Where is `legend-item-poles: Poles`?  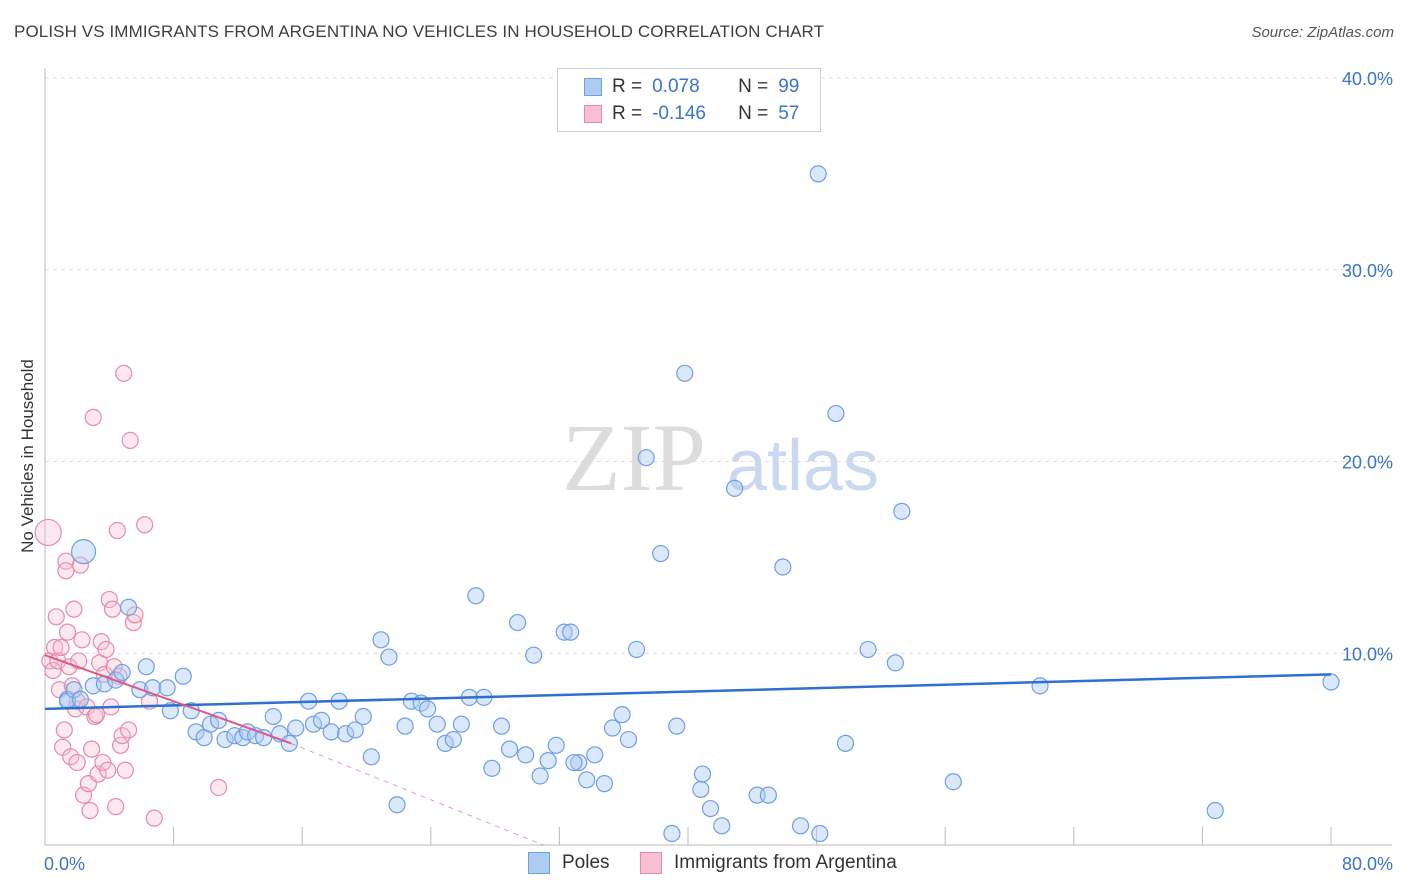
legend-item-poles: Poles is located at coordinates (569, 863).